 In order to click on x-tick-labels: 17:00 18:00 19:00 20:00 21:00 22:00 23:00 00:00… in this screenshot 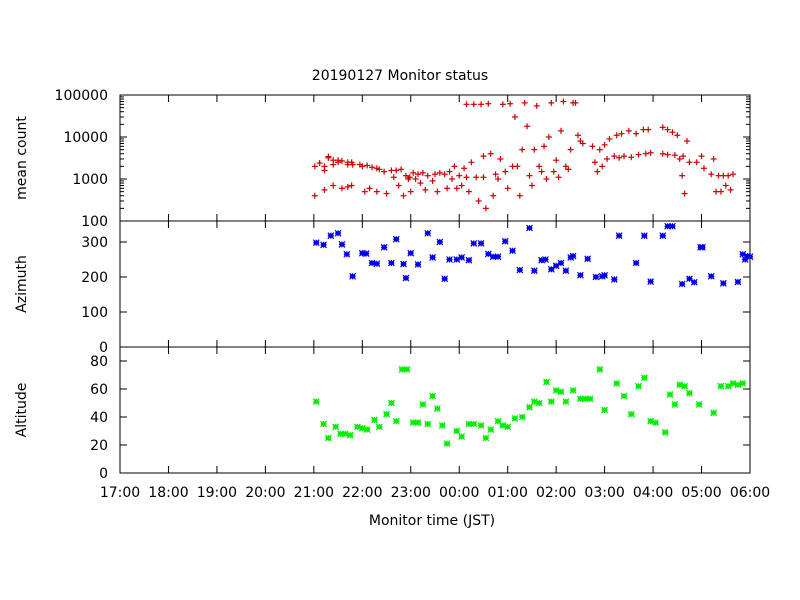, I will do `click(435, 493)`.